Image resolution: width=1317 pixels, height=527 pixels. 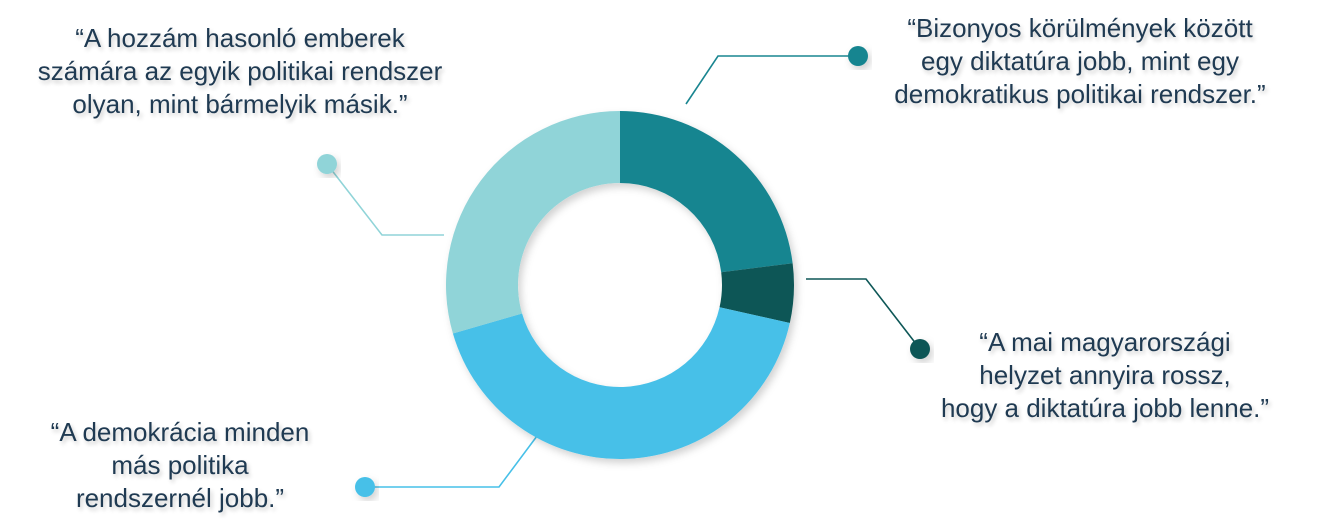 What do you see at coordinates (1080, 94) in the screenshot?
I see `label-line: demokratikus politikai rendszer.”` at bounding box center [1080, 94].